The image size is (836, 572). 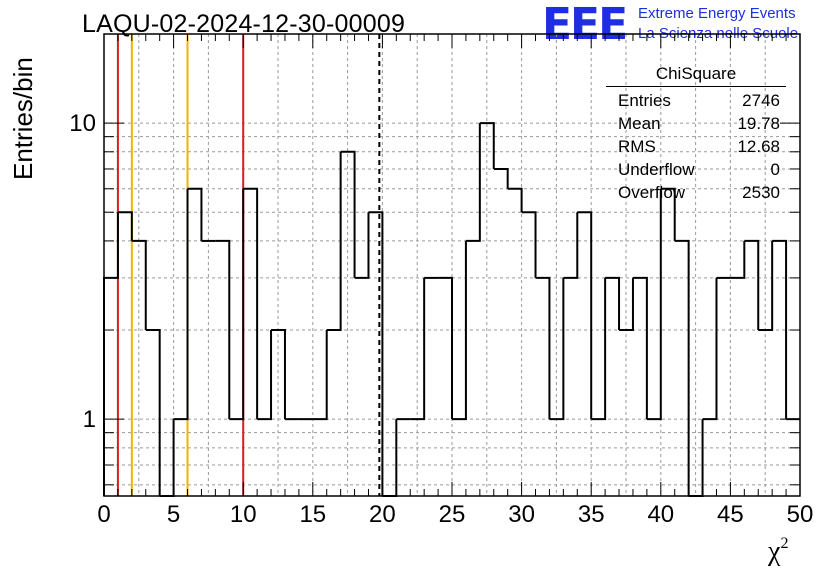 I want to click on stats-label: Entries, so click(x=644, y=100).